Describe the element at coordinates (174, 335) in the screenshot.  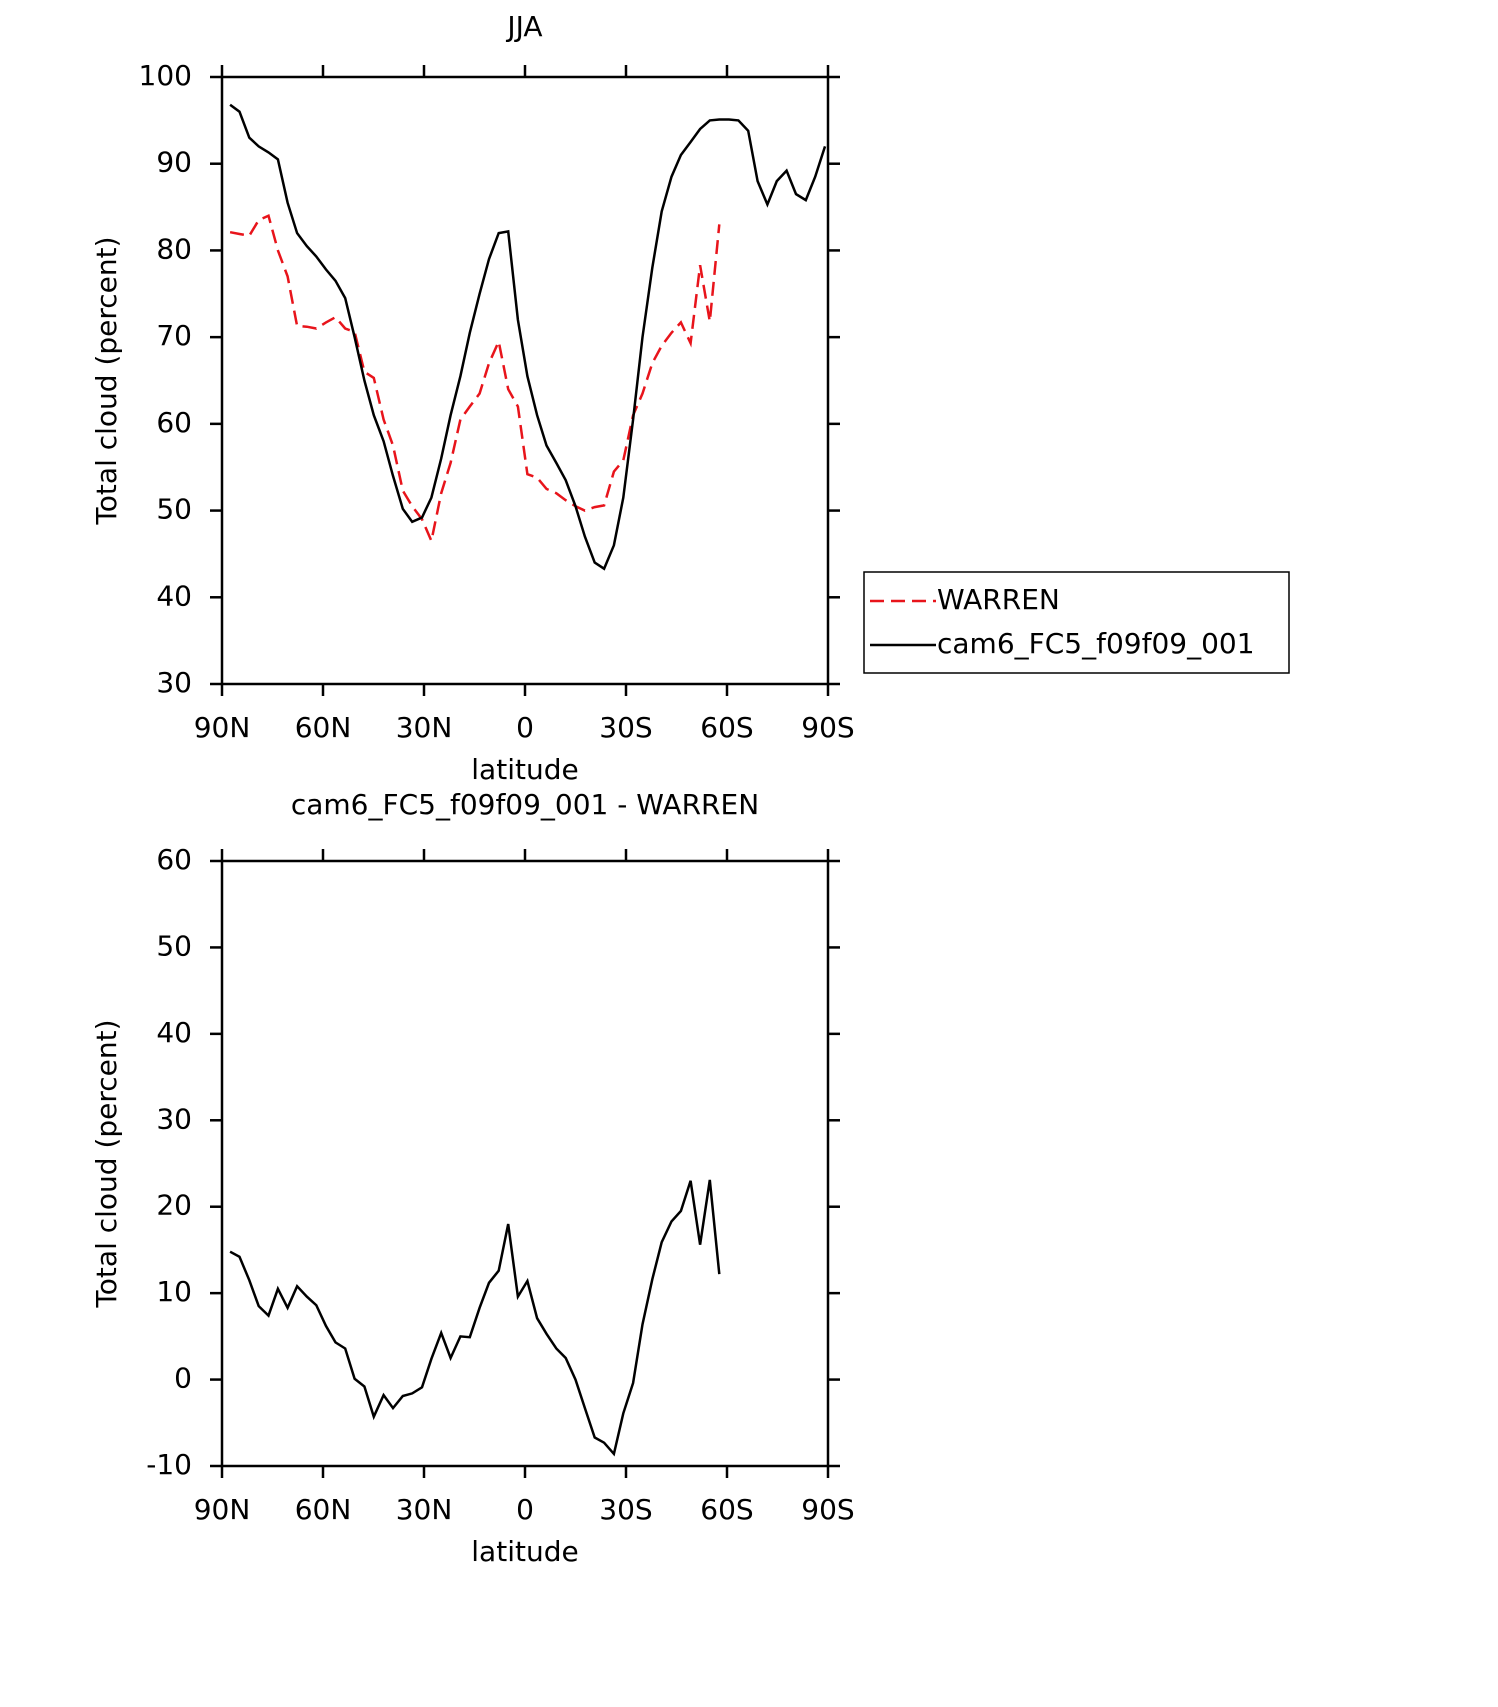
I see `y-tick-label: 70` at that location.